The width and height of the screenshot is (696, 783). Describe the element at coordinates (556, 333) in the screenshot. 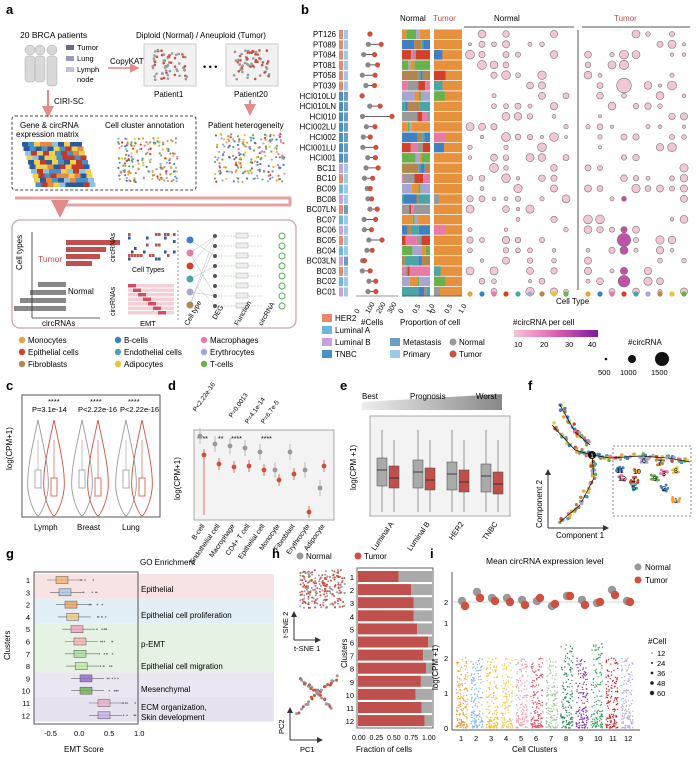

I see `circ-gradient-bar` at that location.